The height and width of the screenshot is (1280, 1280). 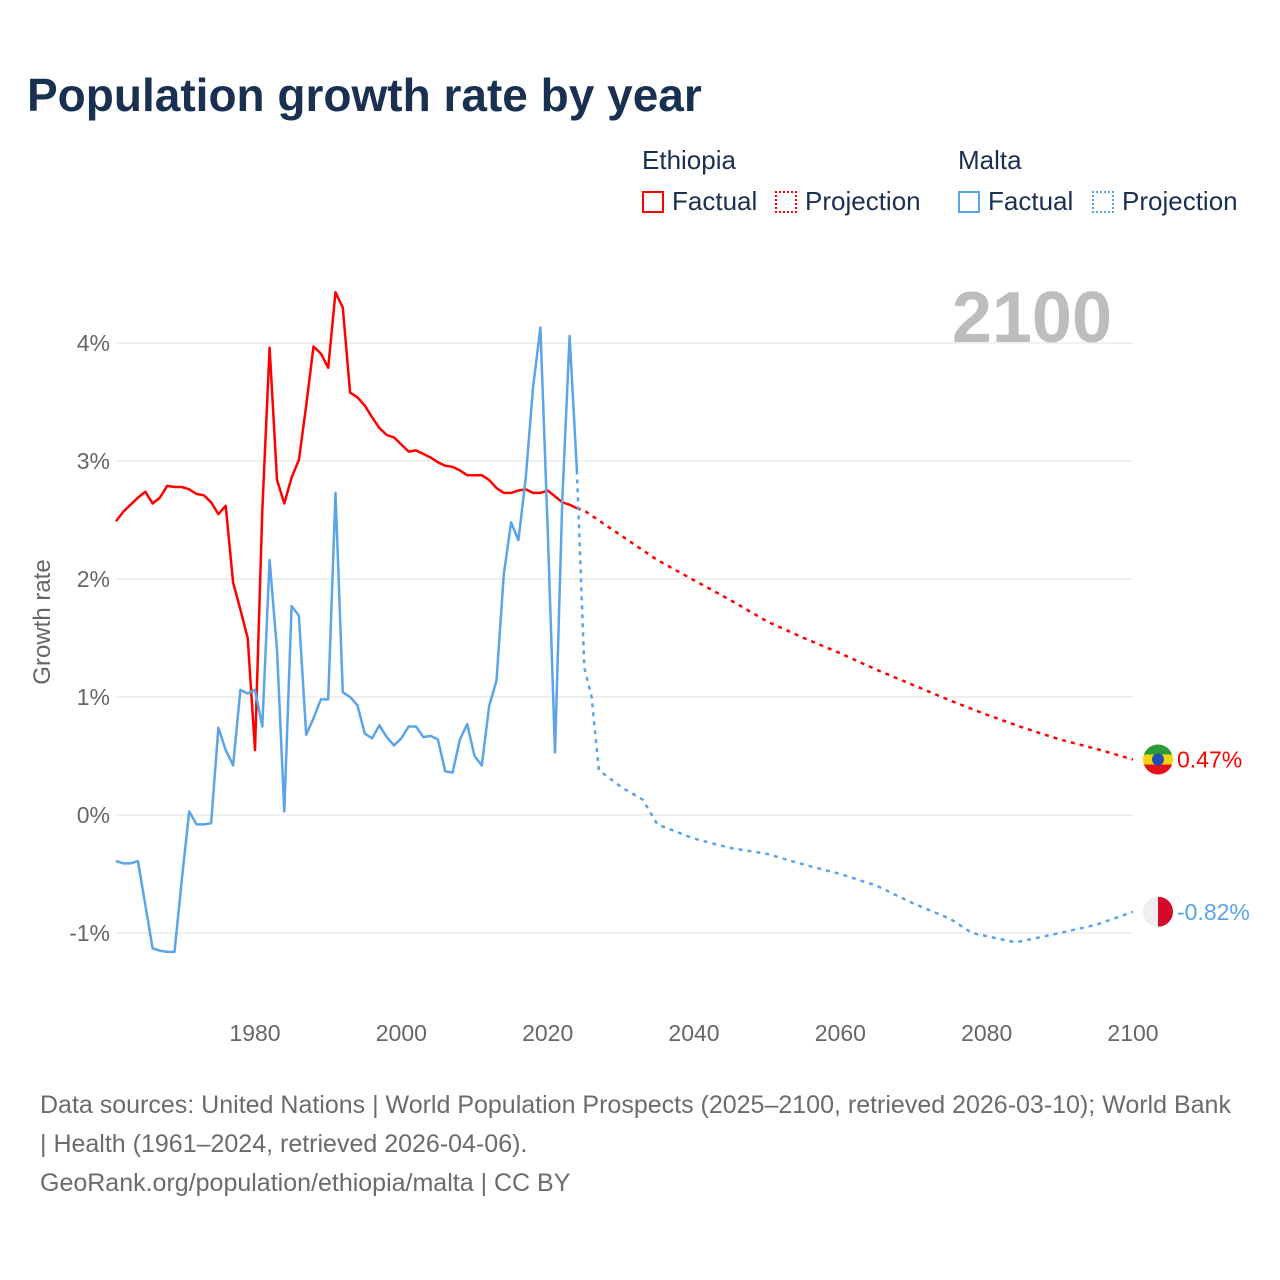 I want to click on current-year-label: 2100, so click(x=1032, y=318).